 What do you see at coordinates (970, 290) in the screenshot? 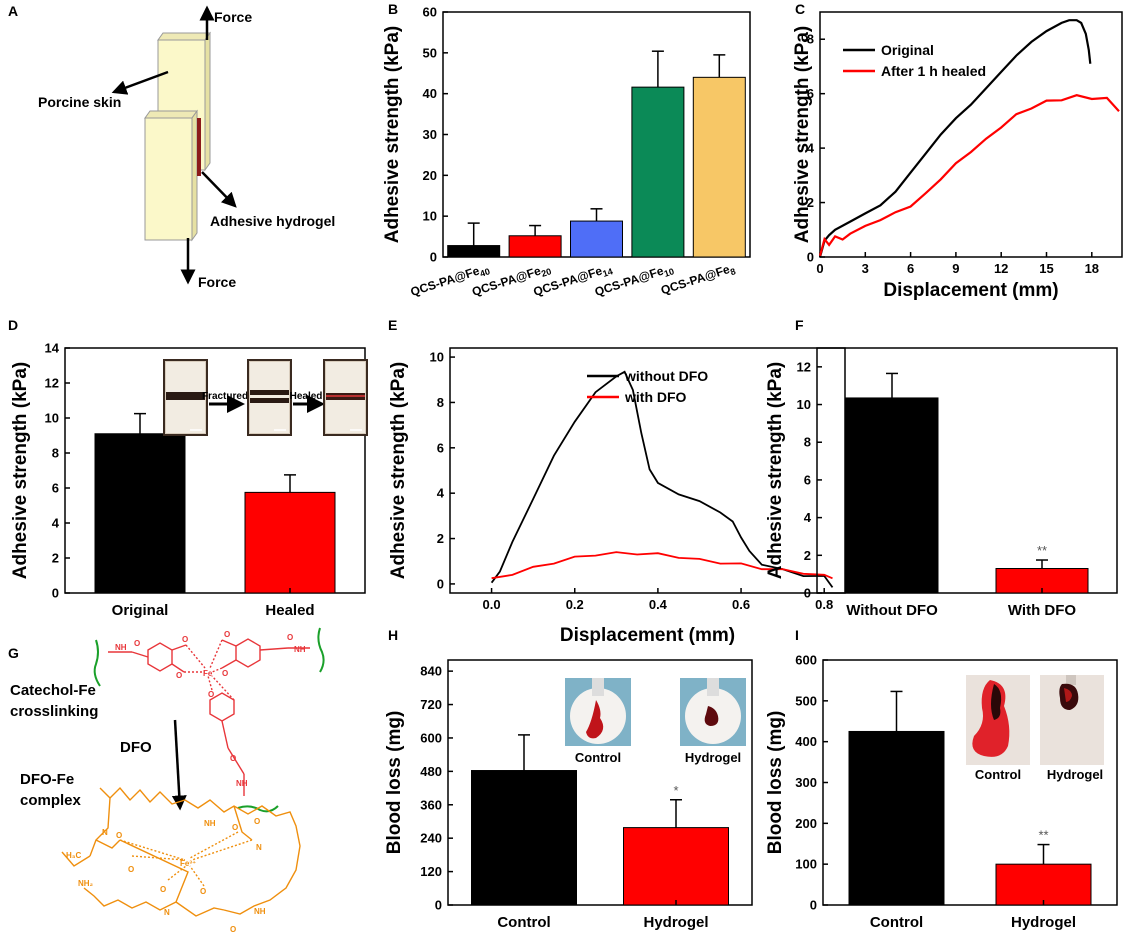
I see `x-axis-label: Displacement (mm)` at bounding box center [970, 290].